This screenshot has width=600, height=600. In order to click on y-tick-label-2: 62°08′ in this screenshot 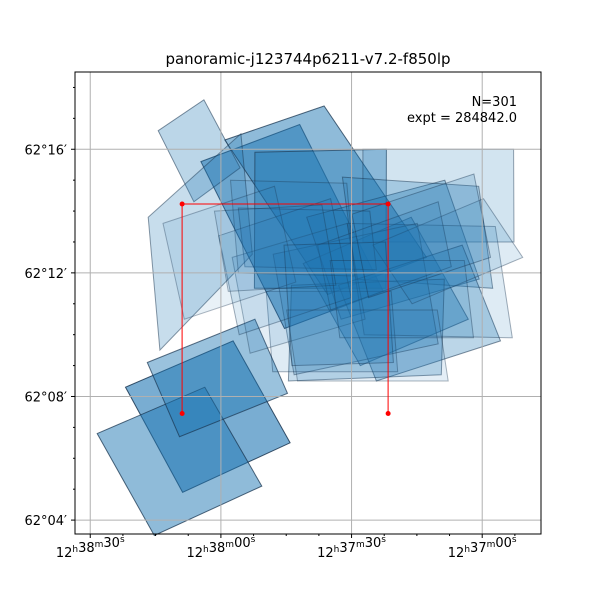, I will do `click(45, 397)`.